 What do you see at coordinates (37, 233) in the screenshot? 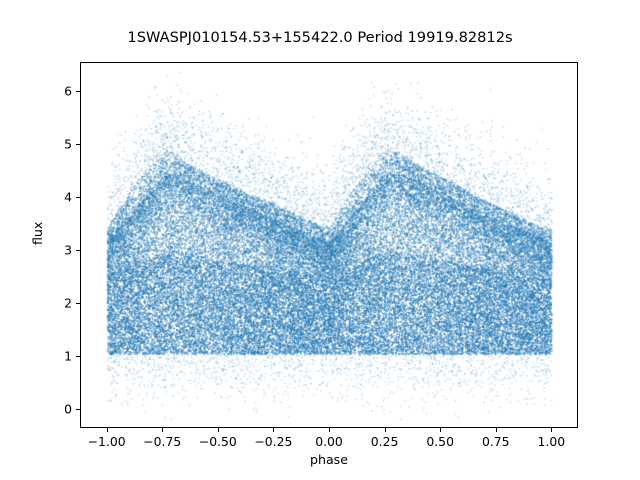
I see `y-axis-label: flux` at bounding box center [37, 233].